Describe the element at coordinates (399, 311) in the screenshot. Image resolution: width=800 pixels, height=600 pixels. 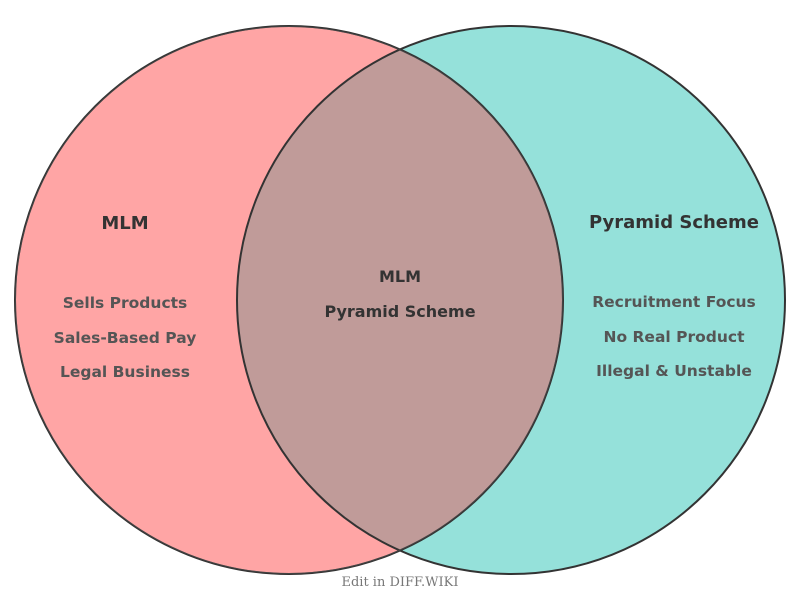
I see `overlap-item: Pyramid Scheme` at that location.